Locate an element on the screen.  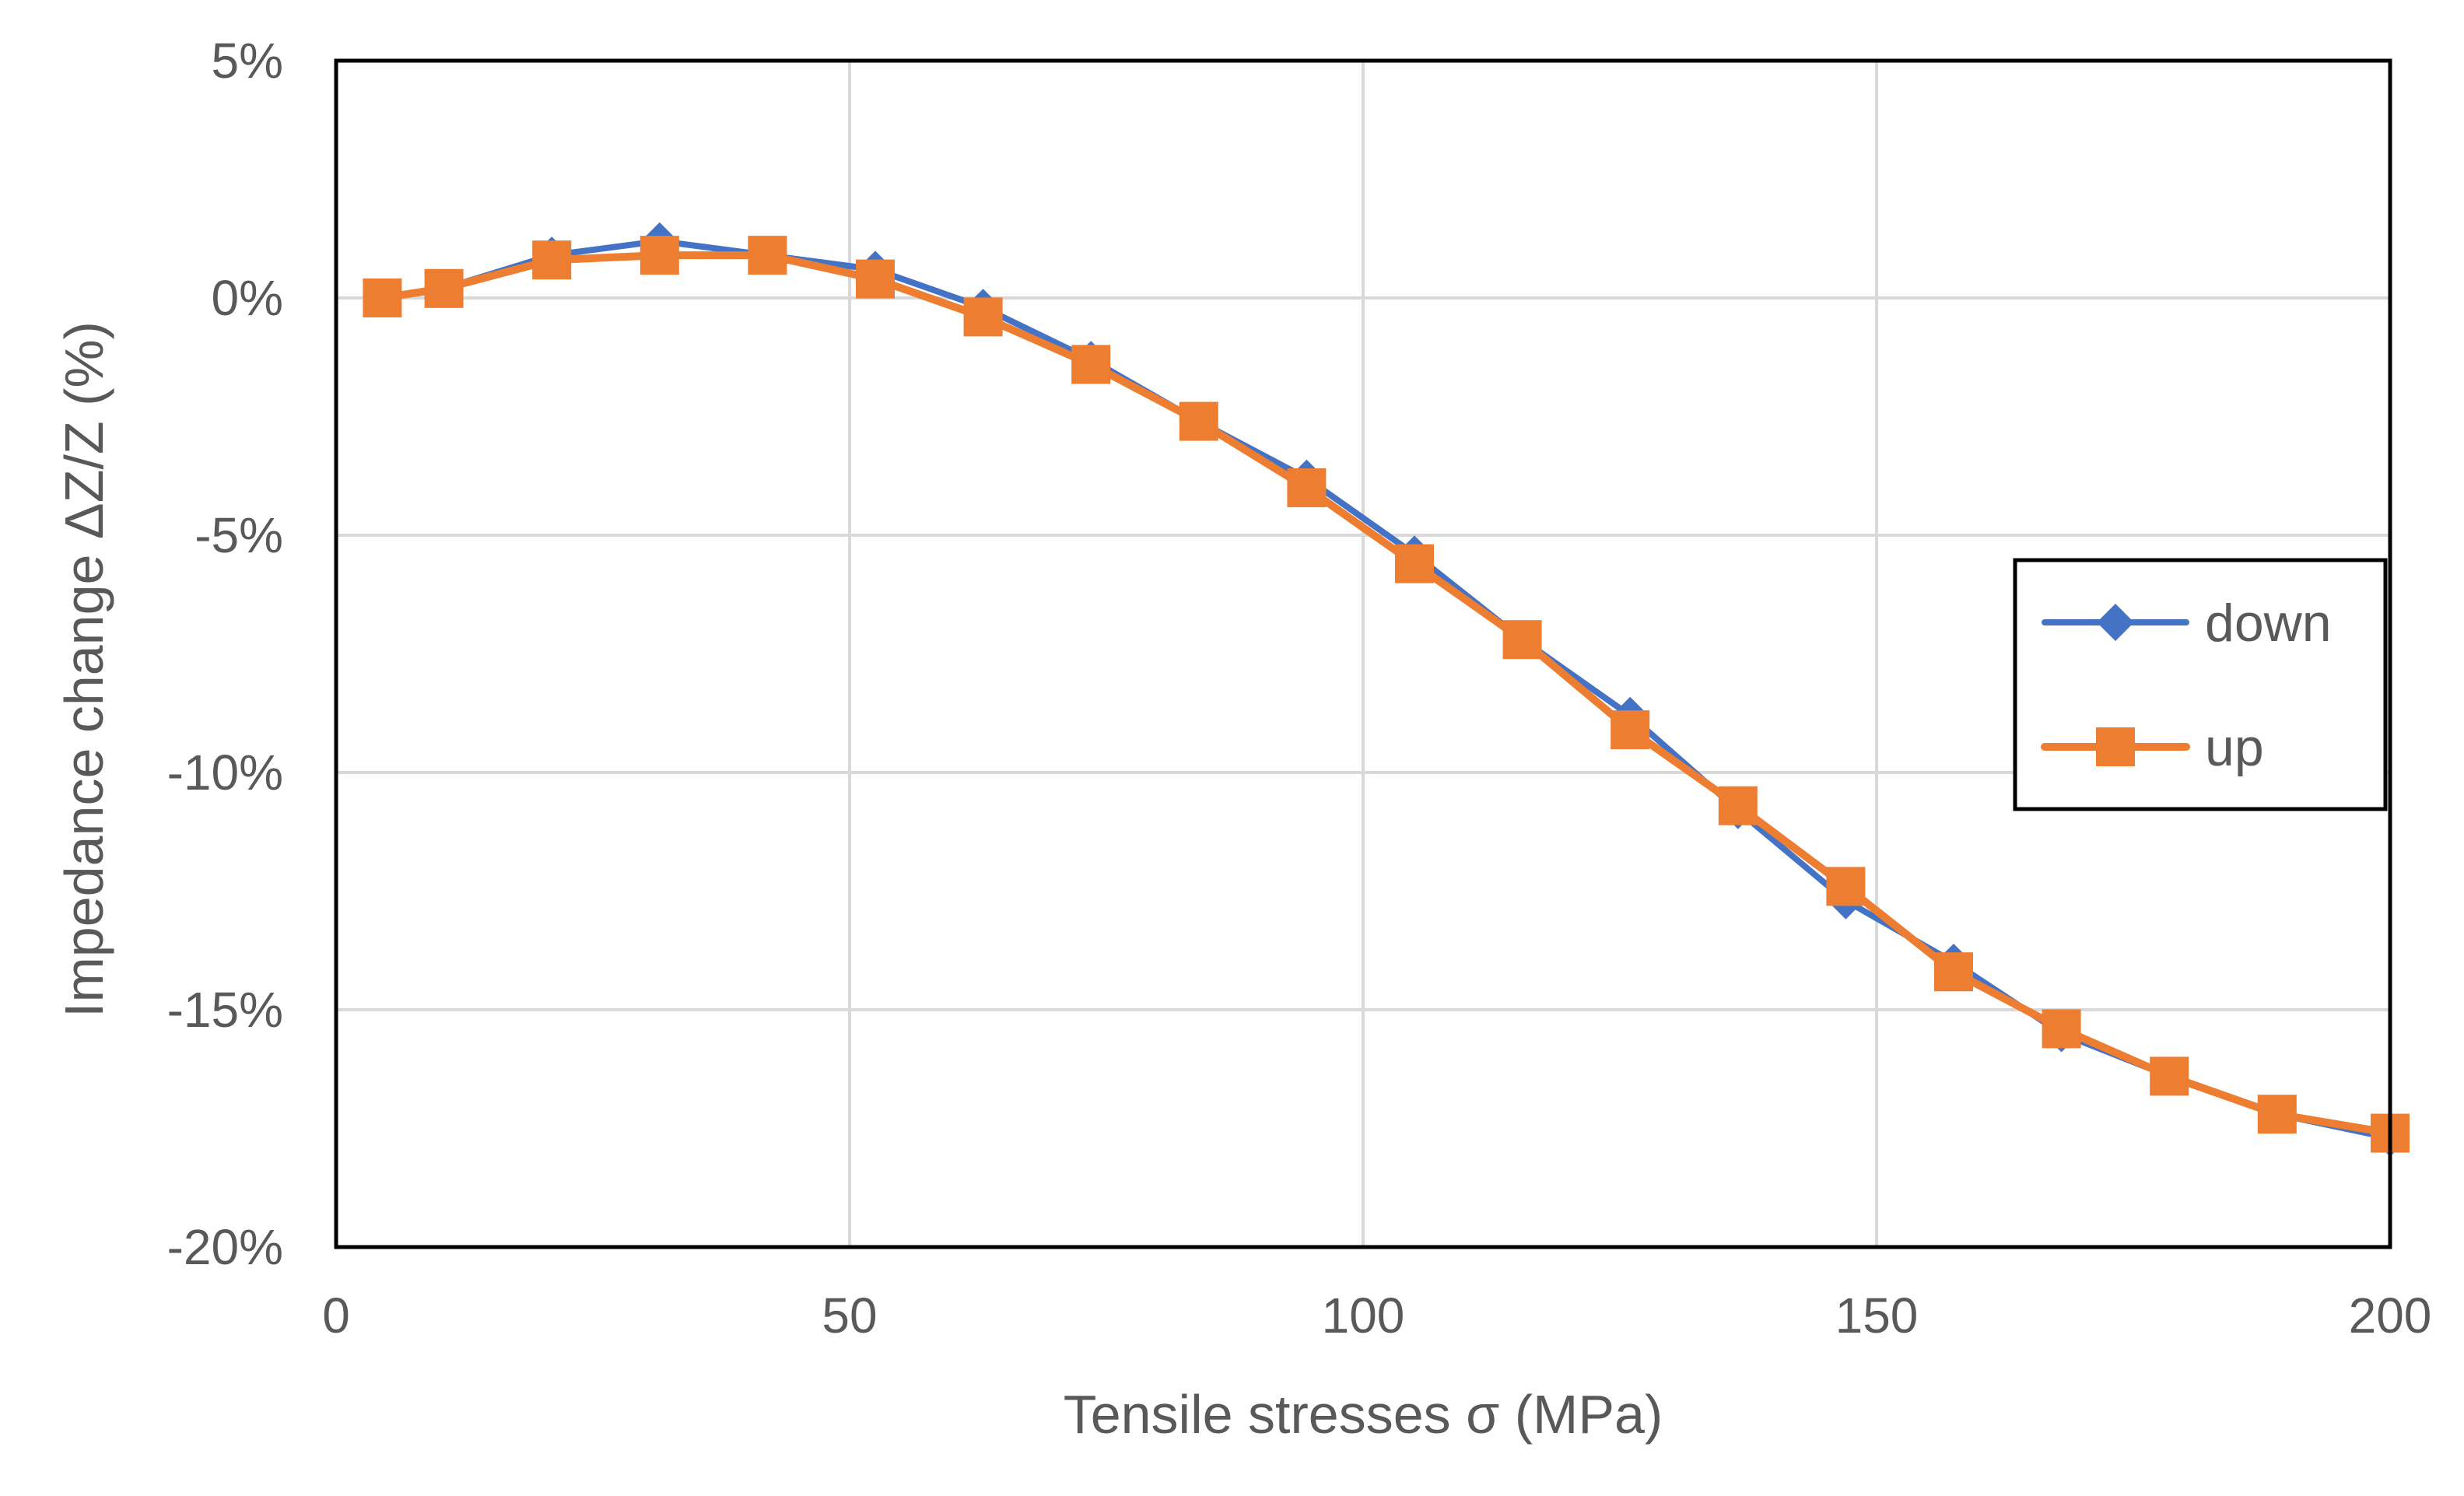
legend-label: down is located at coordinates (2268, 623).